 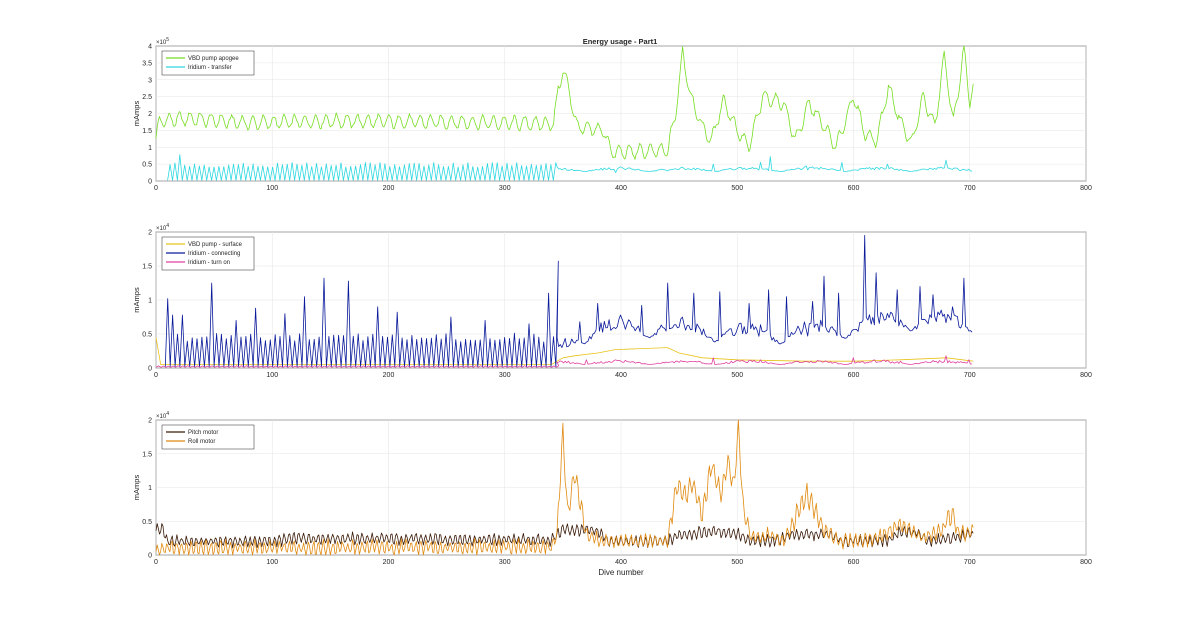 I want to click on legend-entry: Roll motor, so click(x=201, y=442).